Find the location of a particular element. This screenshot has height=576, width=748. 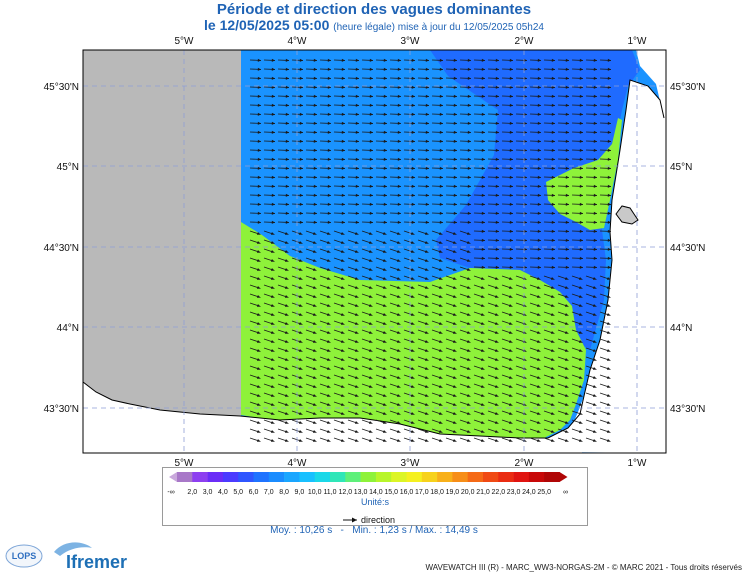

lon-tick-bottom: 4°W is located at coordinates (298, 463).